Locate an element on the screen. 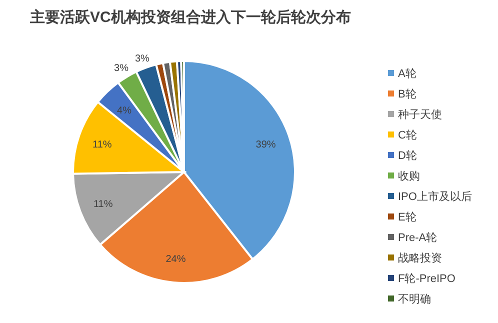 The image size is (498, 323). data-label: 4% is located at coordinates (124, 110).